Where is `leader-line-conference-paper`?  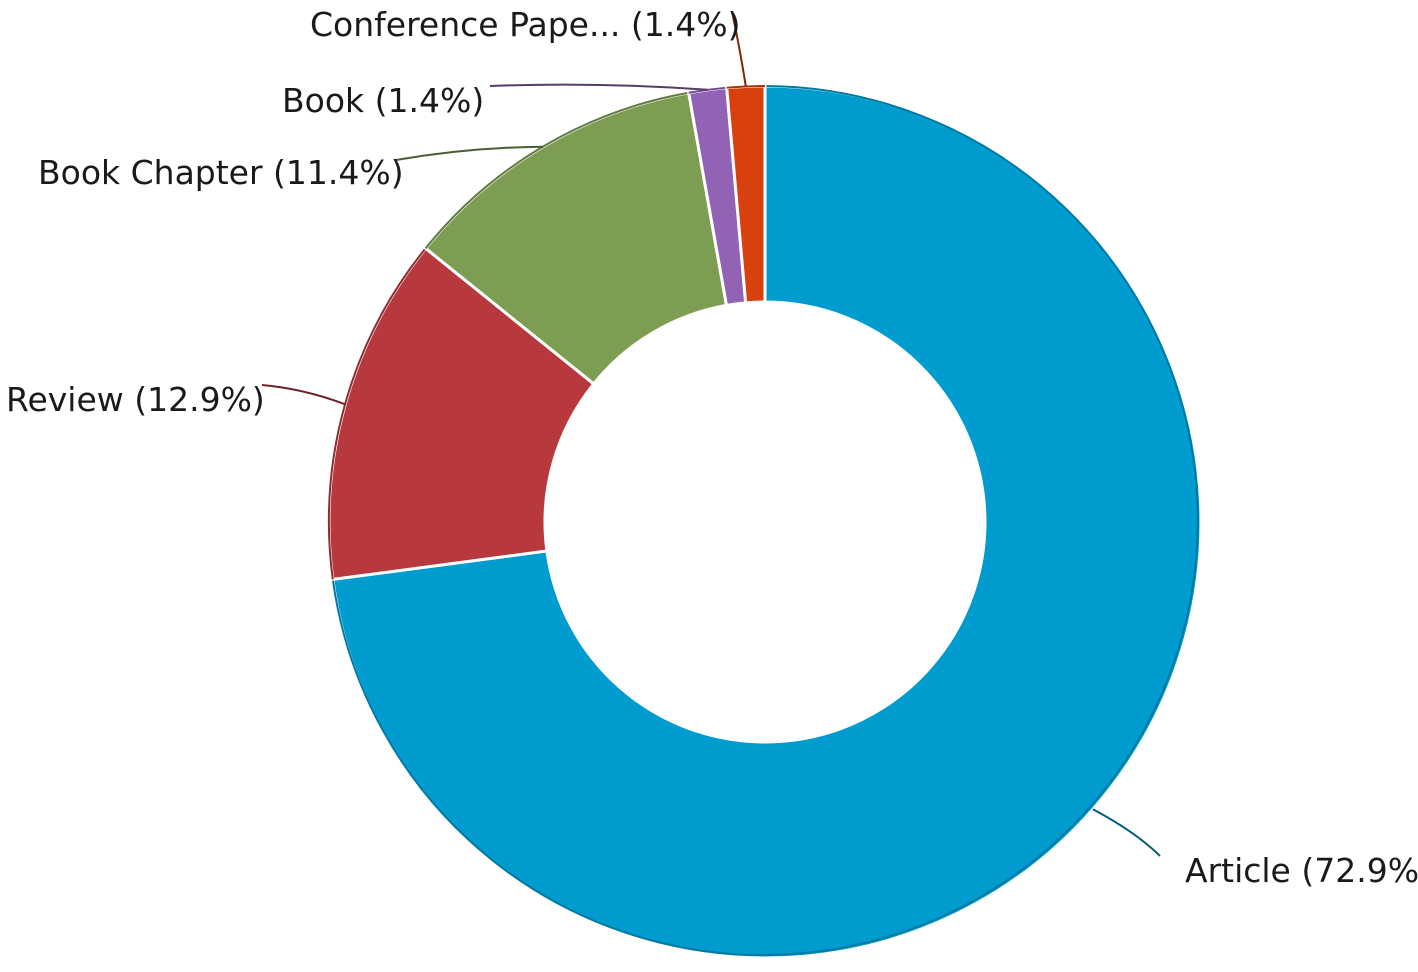
leader-line-conference-paper is located at coordinates (739, 49).